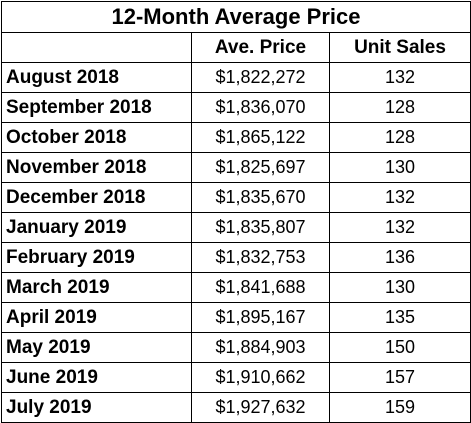  What do you see at coordinates (399, 317) in the screenshot?
I see `row-unit-sales: 135` at bounding box center [399, 317].